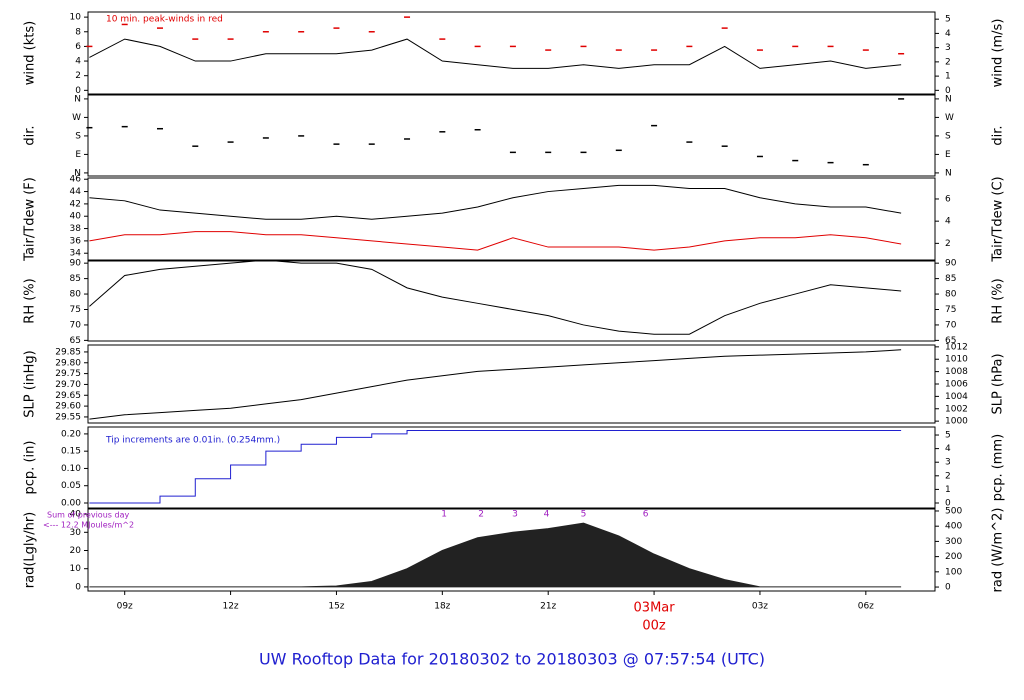 This screenshot has height=700, width=1024. I want to click on y-tick-label: 29.70, so click(68, 385).